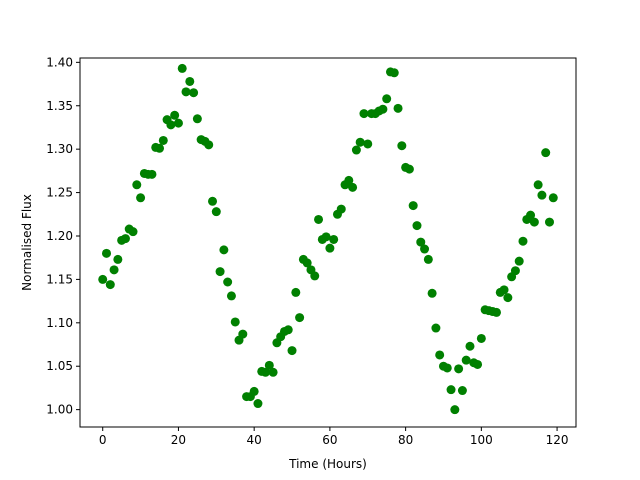 The width and height of the screenshot is (640, 480). I want to click on y-axis-label: Normalised Flux, so click(27, 242).